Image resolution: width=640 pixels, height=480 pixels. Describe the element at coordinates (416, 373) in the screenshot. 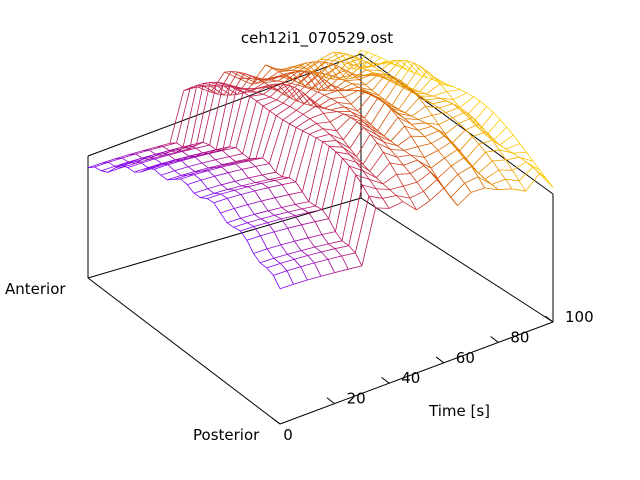

I see `box-floor-front-edge` at that location.